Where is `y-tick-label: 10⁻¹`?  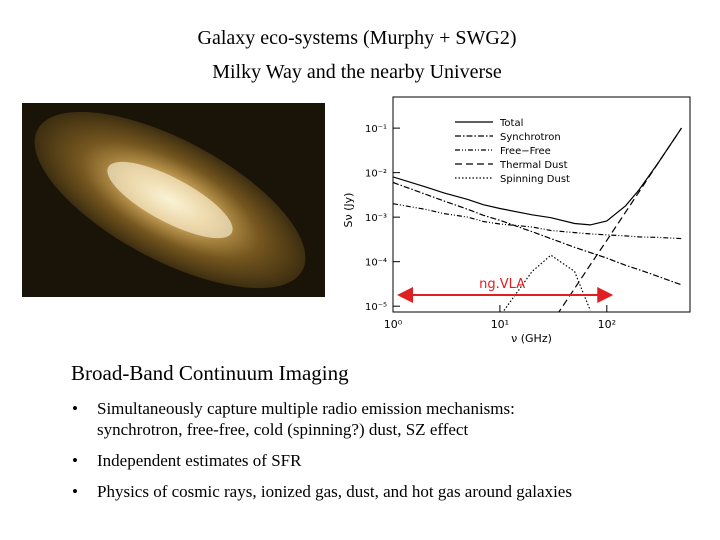
y-tick-label: 10⁻¹ is located at coordinates (376, 129).